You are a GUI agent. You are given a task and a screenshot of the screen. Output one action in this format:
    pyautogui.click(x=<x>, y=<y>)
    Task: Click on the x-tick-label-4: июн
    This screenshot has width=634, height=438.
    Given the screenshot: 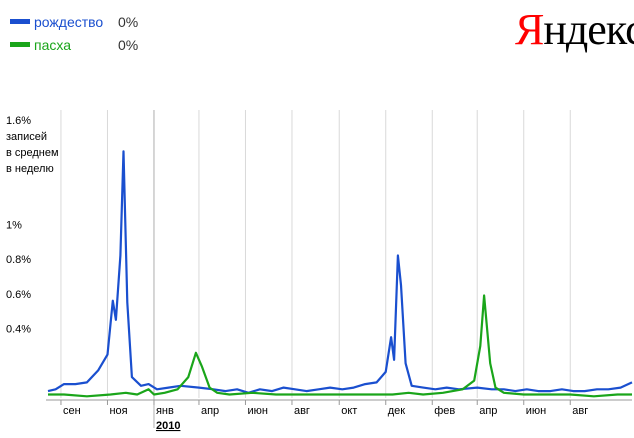 What is the action you would take?
    pyautogui.click(x=257, y=411)
    